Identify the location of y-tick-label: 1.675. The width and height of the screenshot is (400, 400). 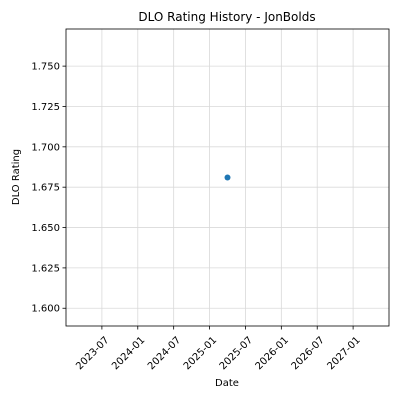
(45, 188).